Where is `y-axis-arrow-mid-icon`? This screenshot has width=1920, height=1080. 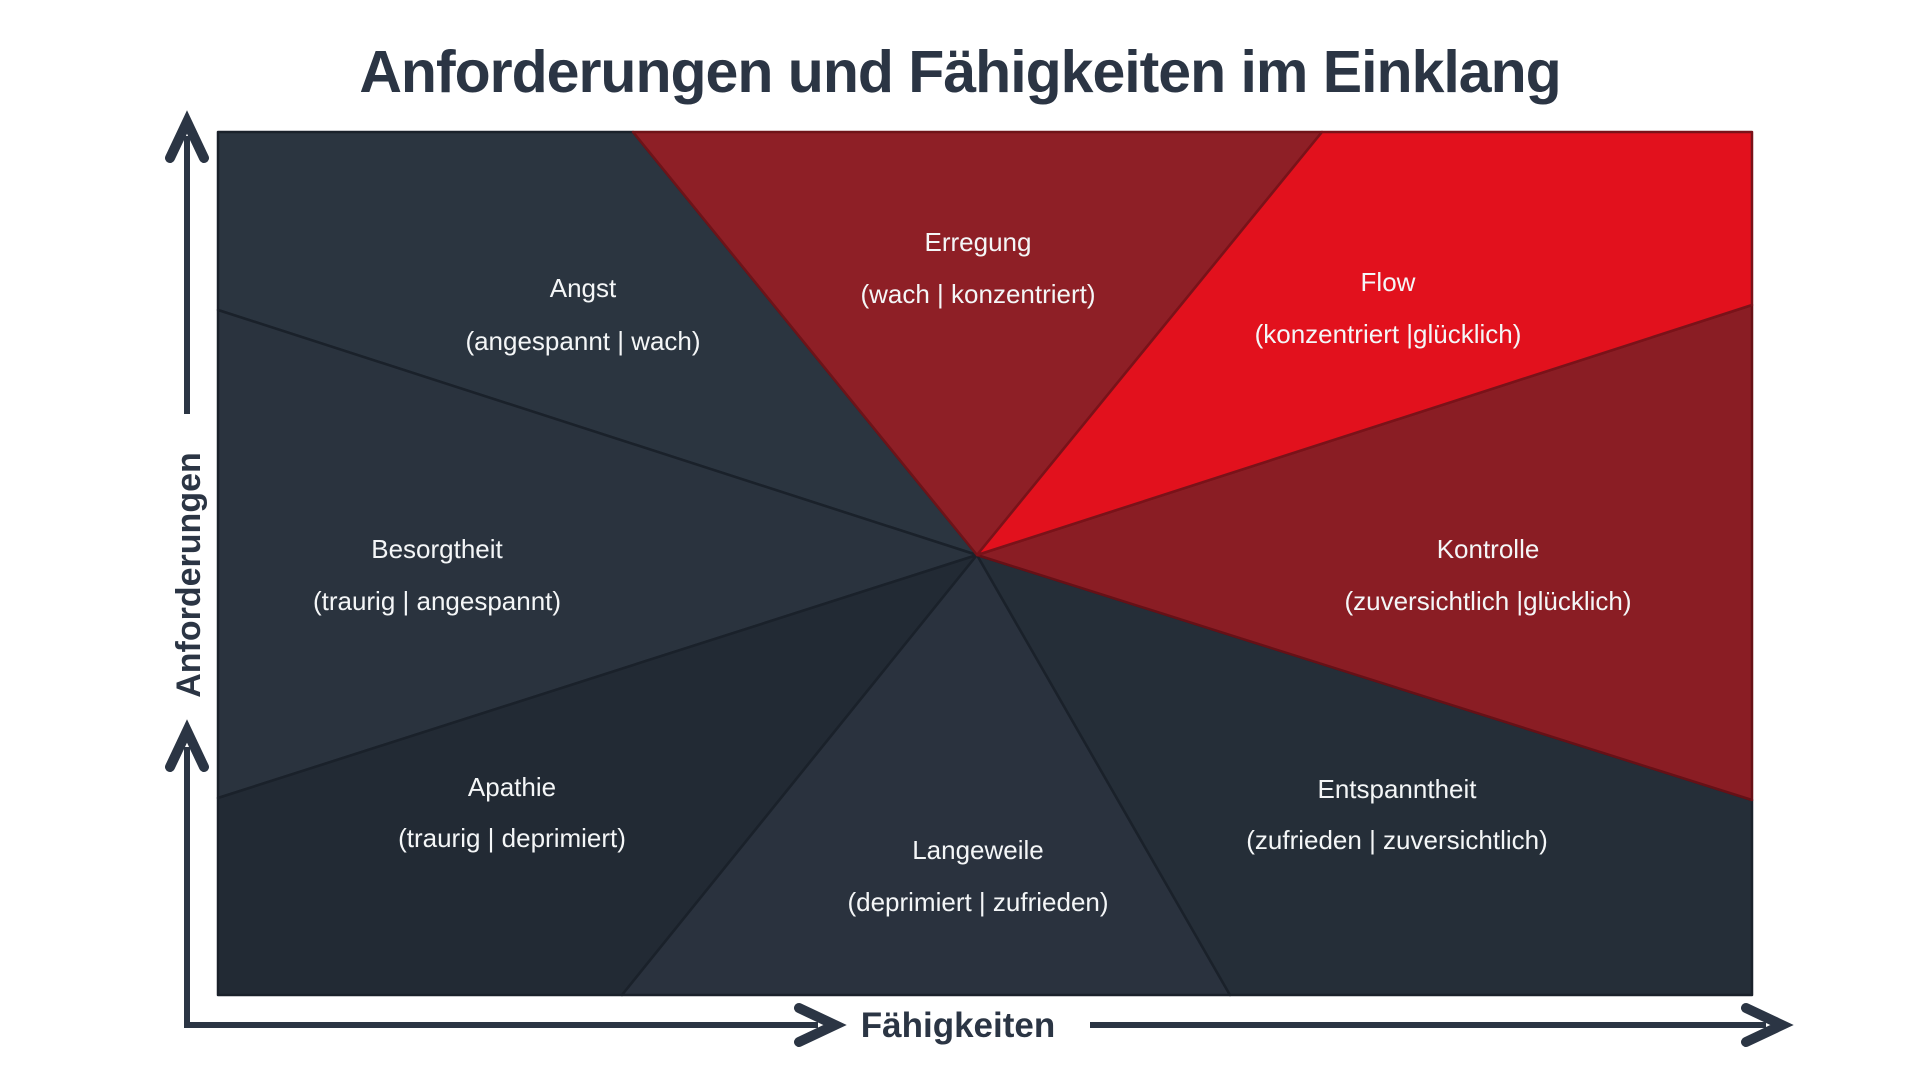
y-axis-arrow-mid-icon is located at coordinates (187, 745).